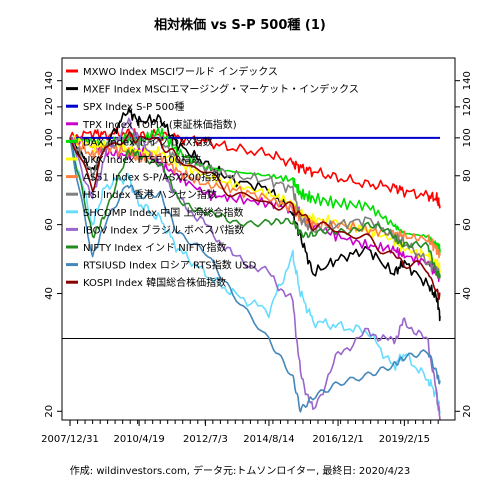  Describe the element at coordinates (133, 106) in the screenshot. I see `legend-label: SPX Index S-P 500種` at that location.